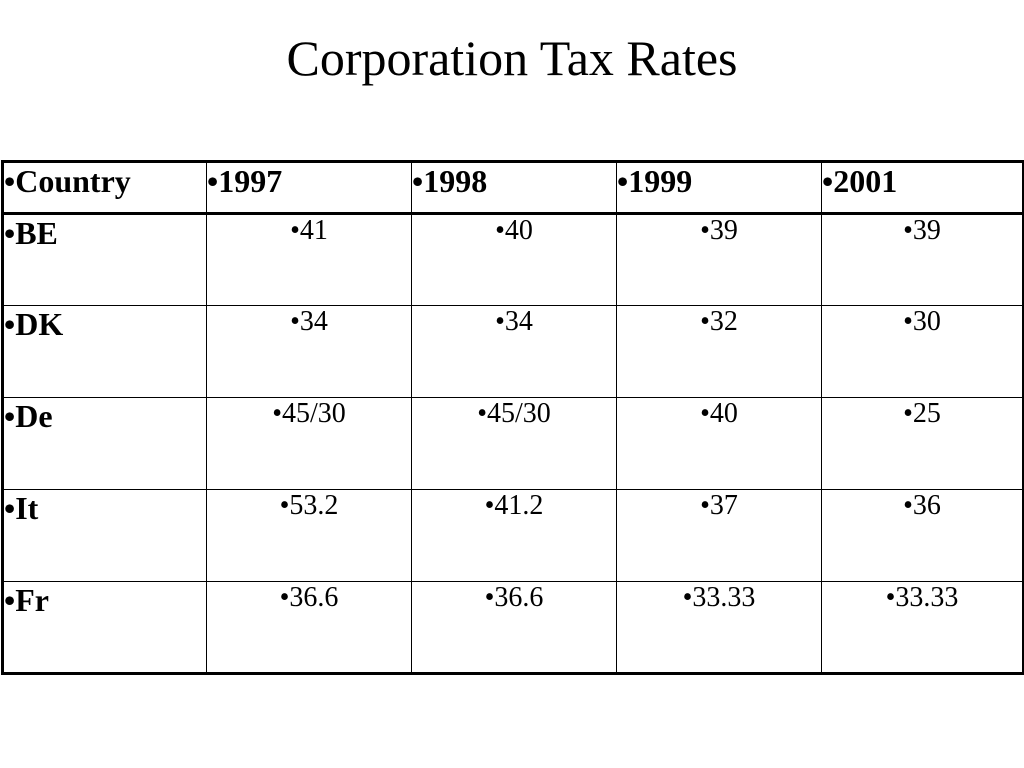 The width and height of the screenshot is (1024, 768). Describe the element at coordinates (926, 505) in the screenshot. I see `rate-value: 36` at that location.